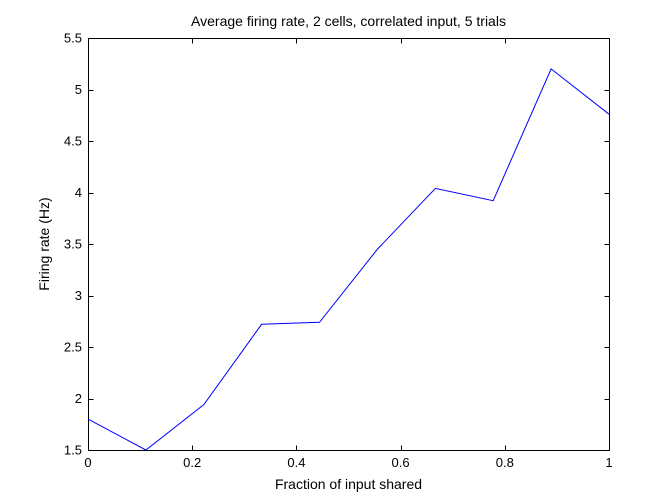  I want to click on y-tick-label: 5.5, so click(73, 38).